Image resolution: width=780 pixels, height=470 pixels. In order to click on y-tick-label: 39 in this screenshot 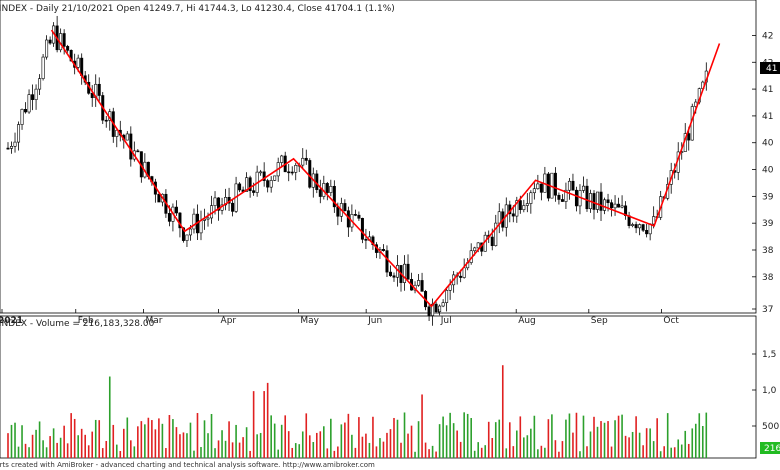, I will do `click(768, 224)`.